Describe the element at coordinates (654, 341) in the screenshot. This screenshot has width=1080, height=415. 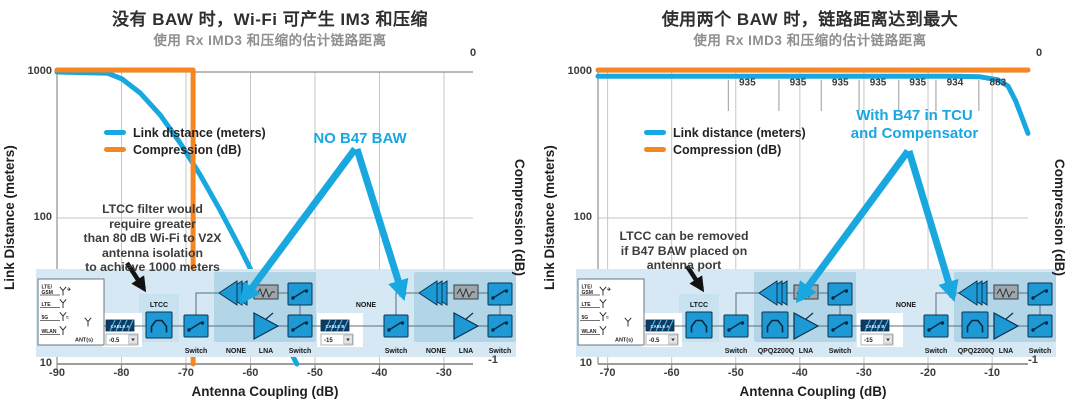
I see `cable-a-loss-value: -0.5` at that location.